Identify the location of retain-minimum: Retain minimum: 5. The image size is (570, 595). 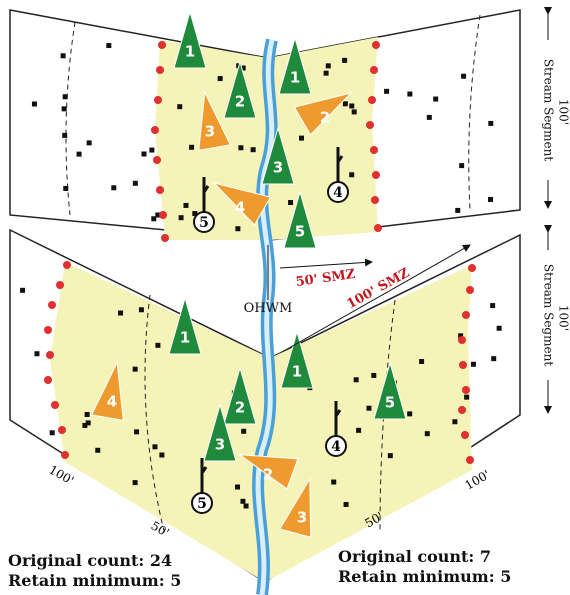
(424, 576).